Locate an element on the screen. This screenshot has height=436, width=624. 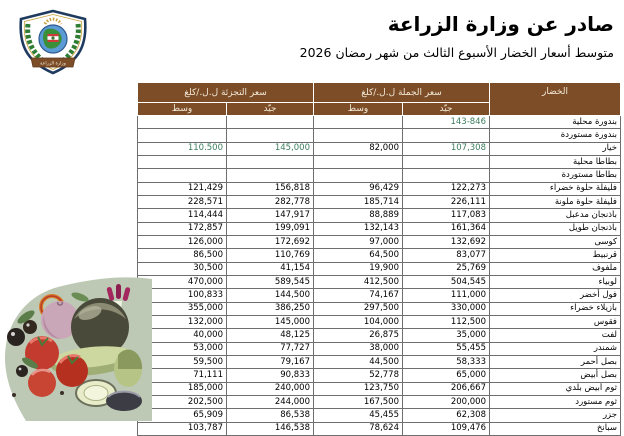
retail-avg-cell: 126,000 is located at coordinates (182, 242).